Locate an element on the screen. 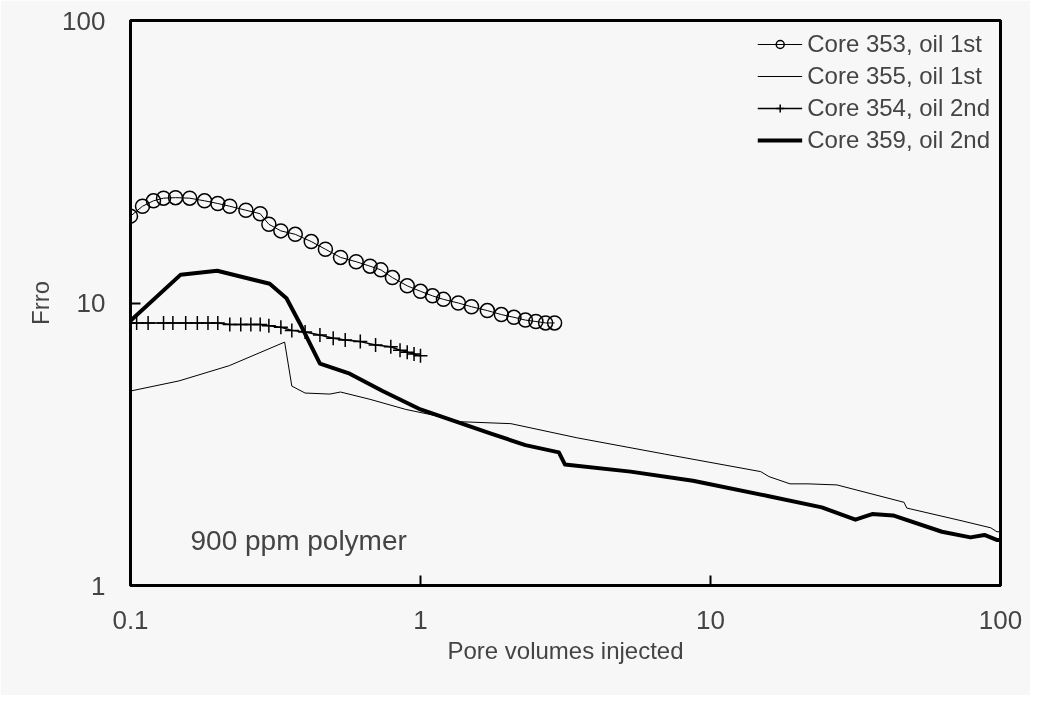 The width and height of the screenshot is (1042, 703). y-tick-label: 10 is located at coordinates (91, 303).